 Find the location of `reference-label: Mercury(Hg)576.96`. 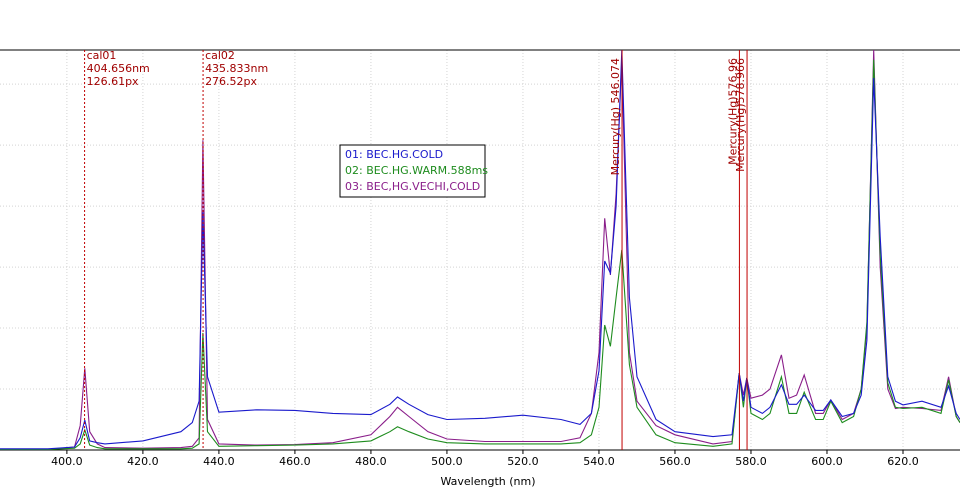

reference-label: Mercury(Hg)576.96 is located at coordinates (732, 111).